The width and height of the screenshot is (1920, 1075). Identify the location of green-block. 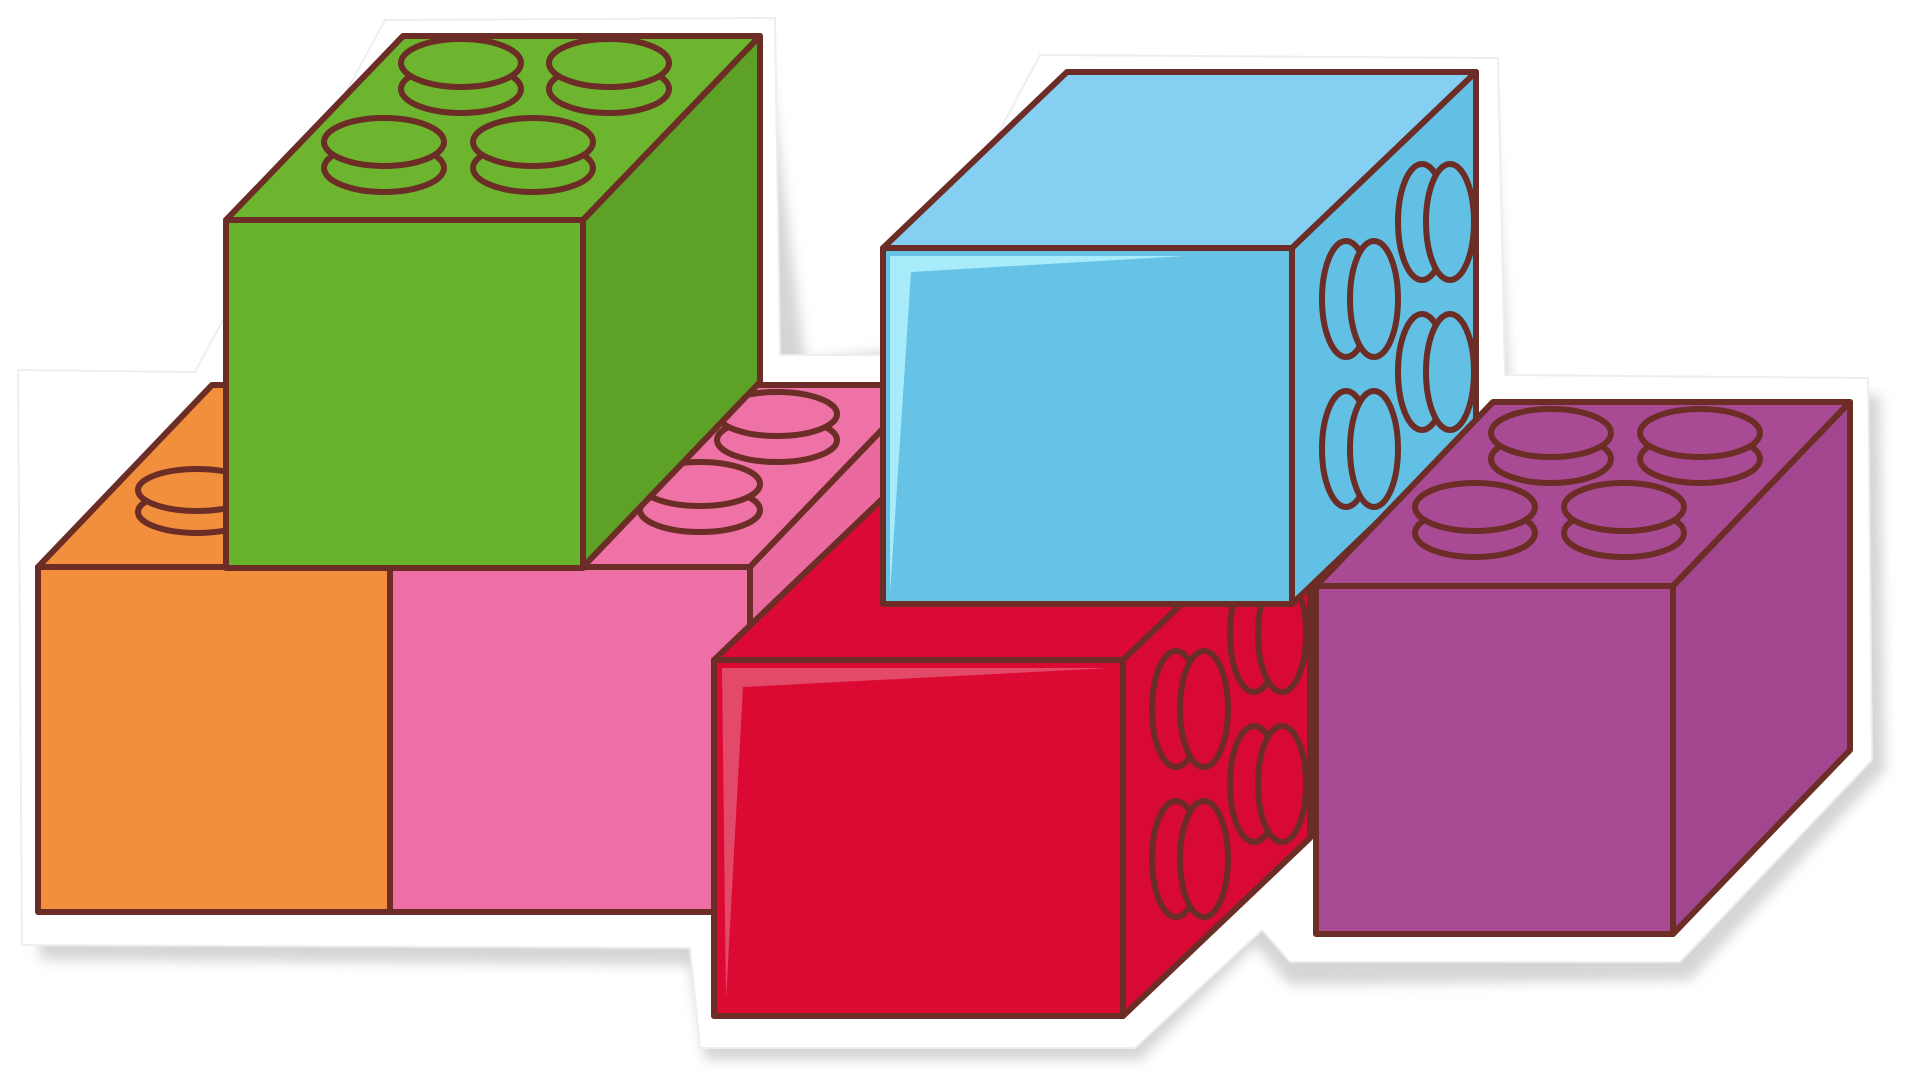
(493, 302).